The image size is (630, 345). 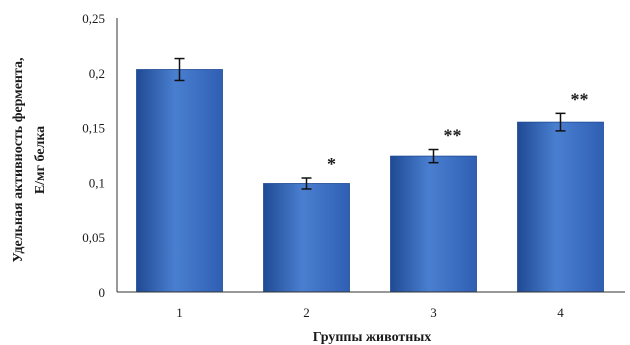 What do you see at coordinates (97, 182) in the screenshot?
I see `y-tick-label: 0,1` at bounding box center [97, 182].